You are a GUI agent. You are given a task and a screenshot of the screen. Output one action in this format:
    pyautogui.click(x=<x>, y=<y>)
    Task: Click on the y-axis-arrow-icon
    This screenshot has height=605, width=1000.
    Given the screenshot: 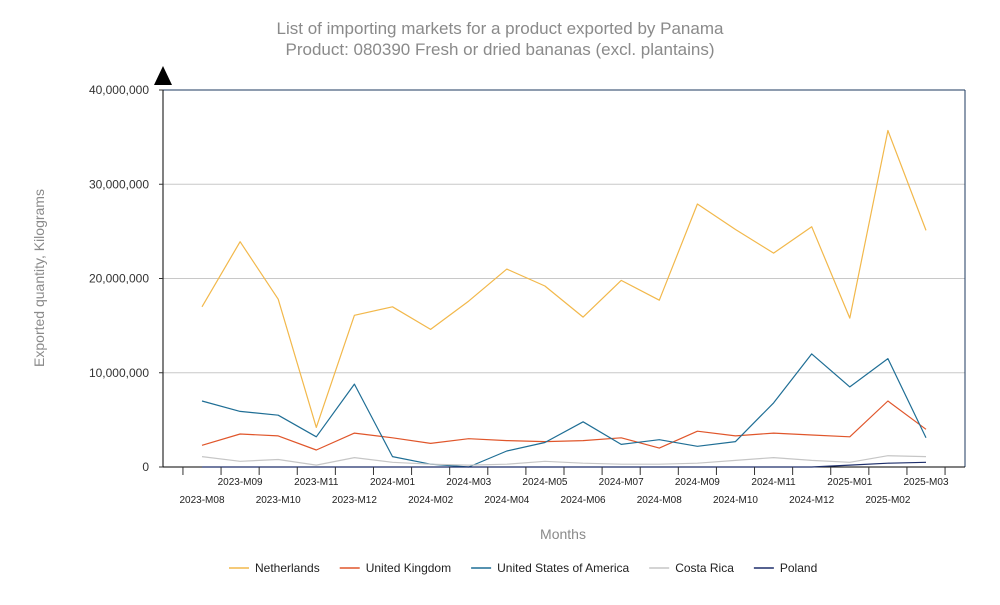 What is the action you would take?
    pyautogui.click(x=163, y=75)
    